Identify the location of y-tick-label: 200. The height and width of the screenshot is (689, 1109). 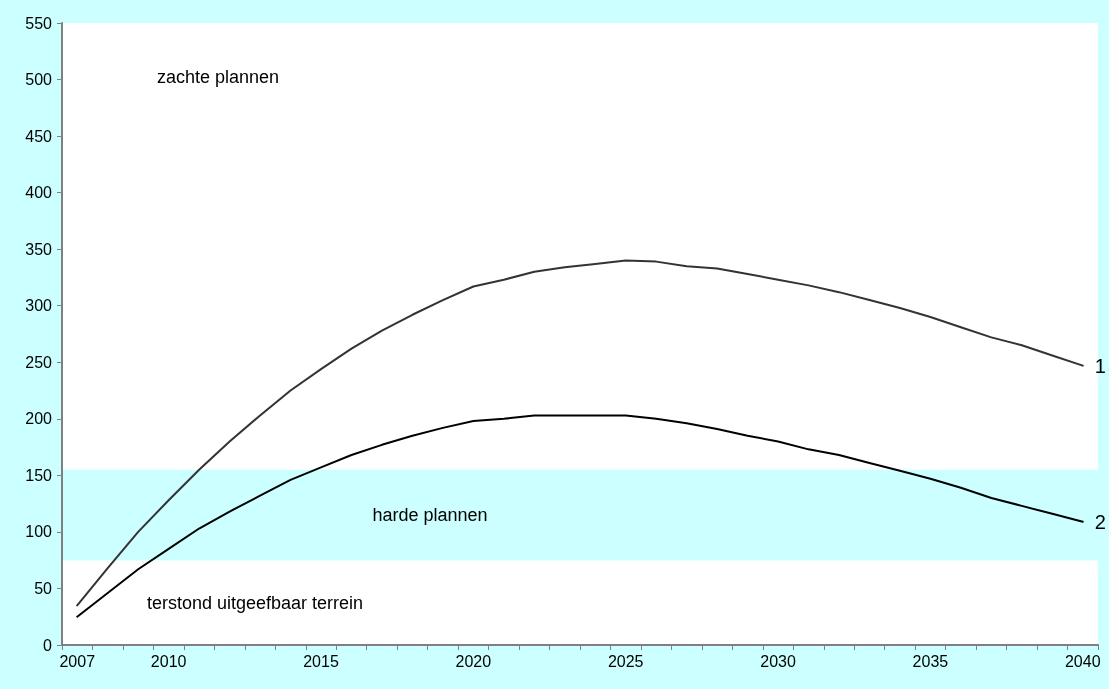
(39, 419).